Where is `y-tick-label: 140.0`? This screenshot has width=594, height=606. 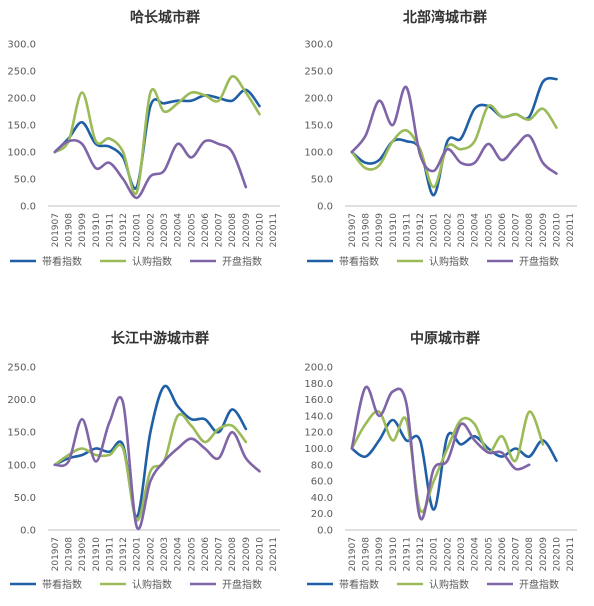 y-tick-label: 140.0 is located at coordinates (318, 416).